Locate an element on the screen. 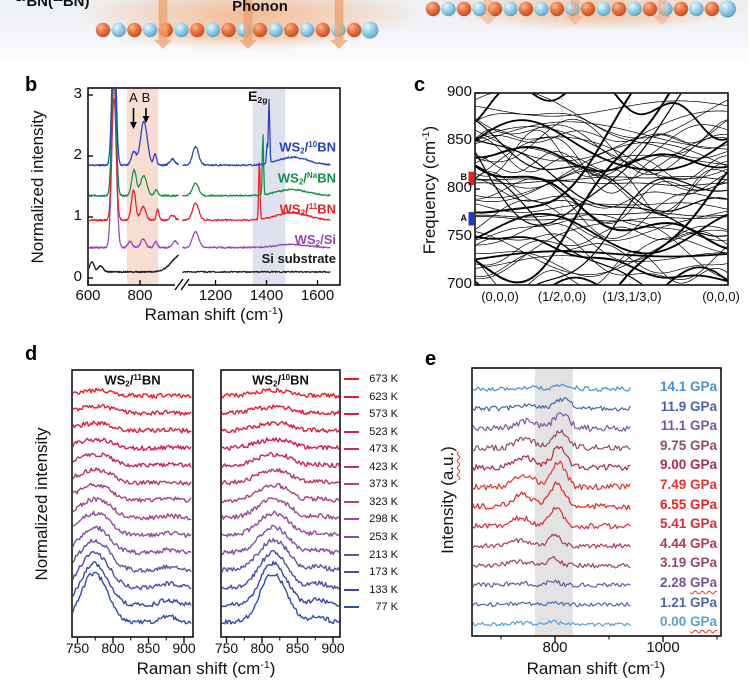 The height and width of the screenshot is (700, 750). panel-b-ylabel: Normalized intensity is located at coordinates (37, 187).